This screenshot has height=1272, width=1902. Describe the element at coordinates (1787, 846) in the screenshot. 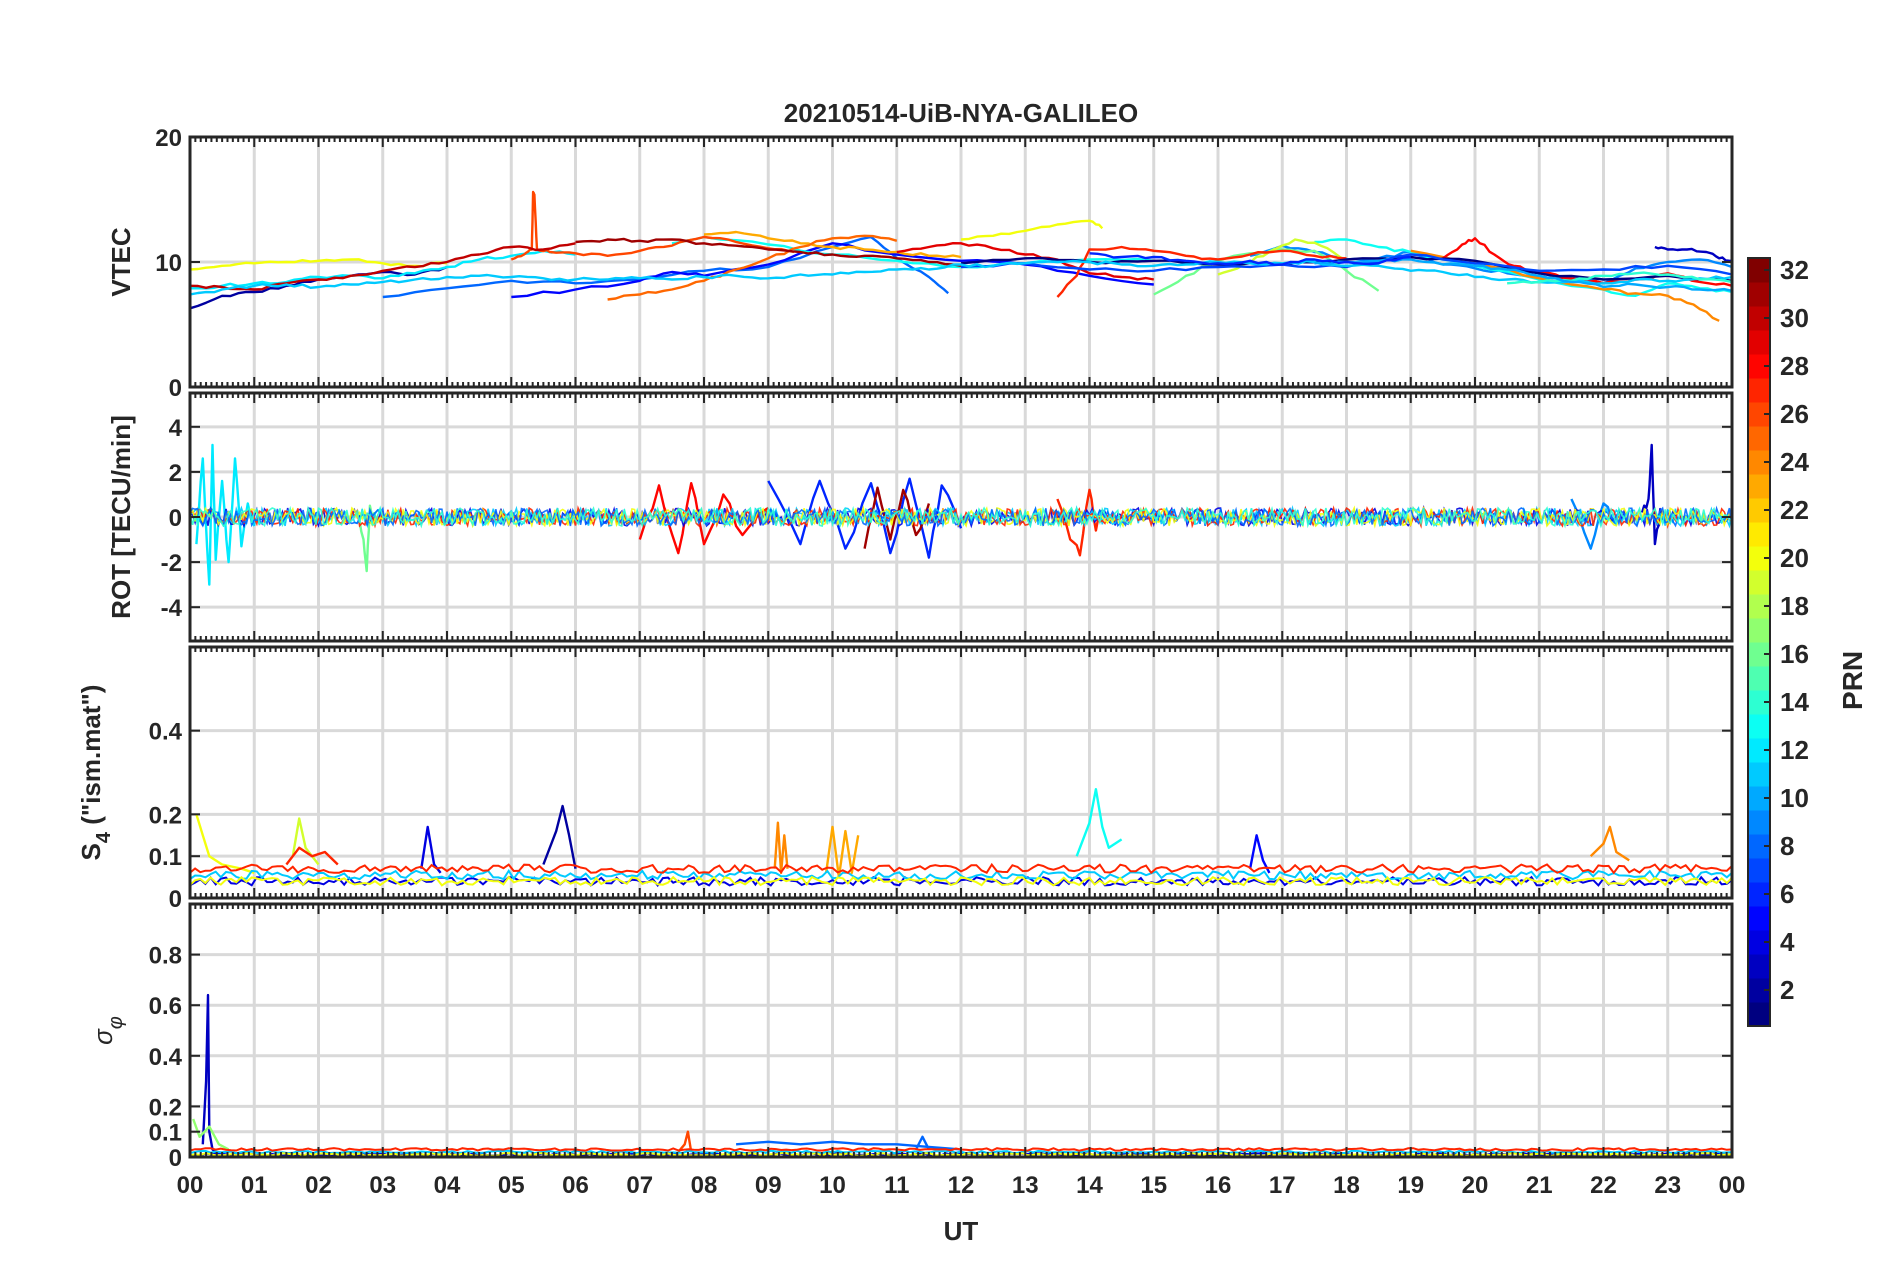

I see `colorbar-tick-label: 8` at that location.